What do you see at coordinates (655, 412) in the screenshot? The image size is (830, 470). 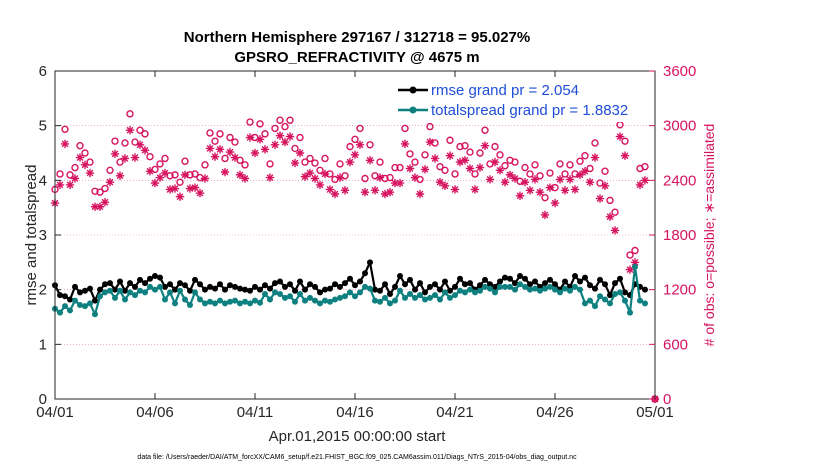 I see `x-tick-label: 05/01` at bounding box center [655, 412].